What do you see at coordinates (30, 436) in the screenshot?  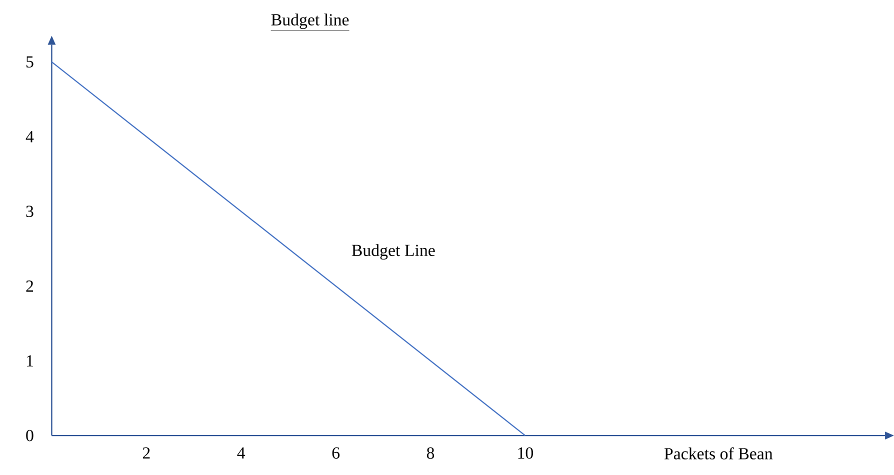 I see `y-tick-label: 0` at bounding box center [30, 436].